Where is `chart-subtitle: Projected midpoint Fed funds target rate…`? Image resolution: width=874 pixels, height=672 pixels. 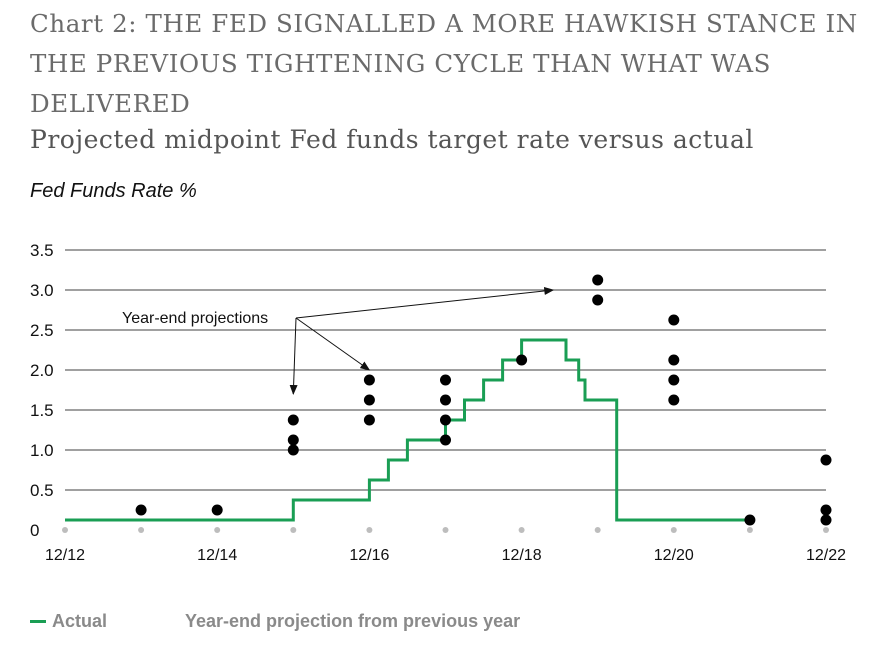
chart-subtitle: Projected midpoint Fed funds target rate… is located at coordinates (392, 139).